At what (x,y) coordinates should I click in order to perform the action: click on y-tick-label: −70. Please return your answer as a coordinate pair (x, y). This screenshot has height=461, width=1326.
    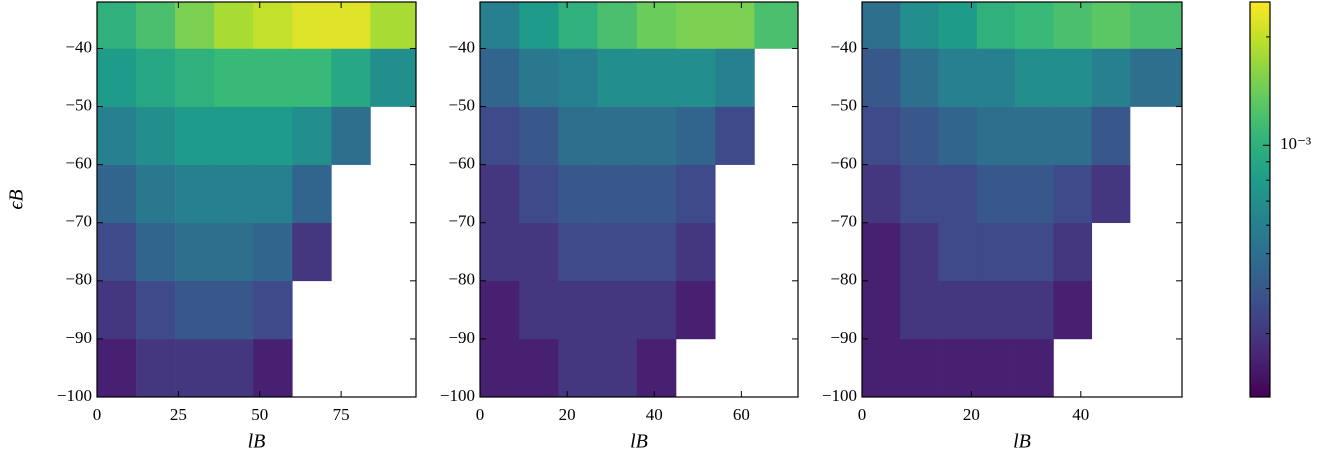
    Looking at the image, I should click on (78, 221).